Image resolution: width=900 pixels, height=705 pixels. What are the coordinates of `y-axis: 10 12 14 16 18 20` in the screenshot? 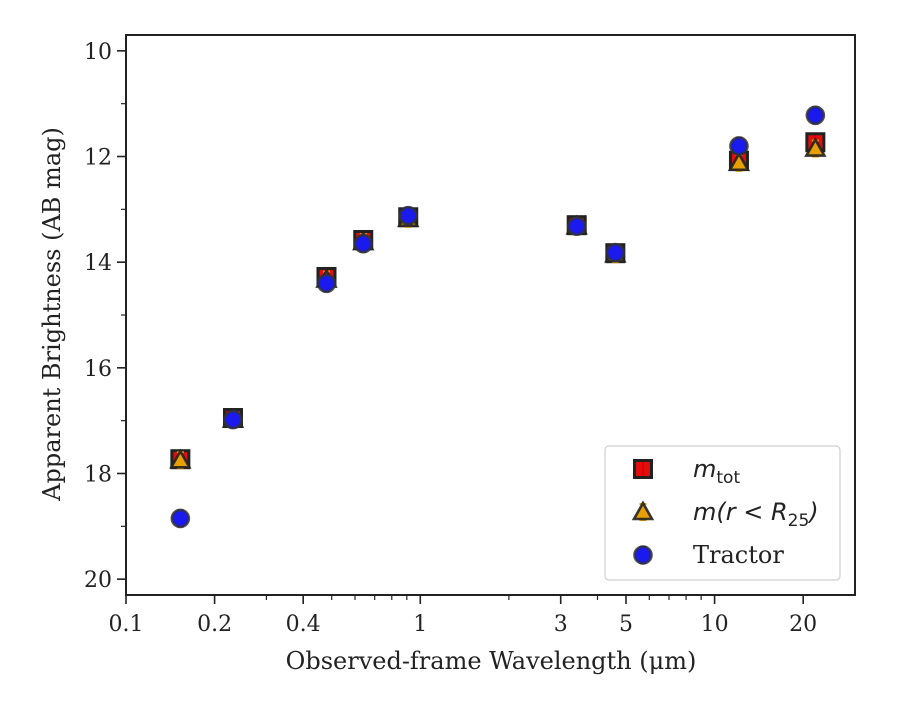 It's located at (105, 316).